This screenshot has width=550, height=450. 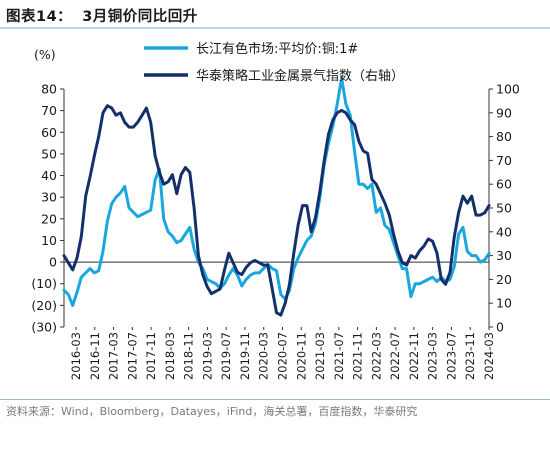 I want to click on right-tick-label: 20, so click(x=504, y=279).